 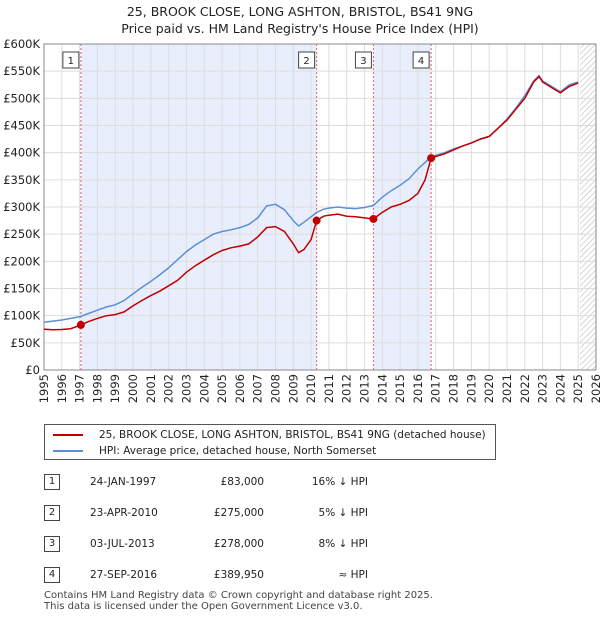 I want to click on sale-number-label: 4, so click(x=421, y=61).